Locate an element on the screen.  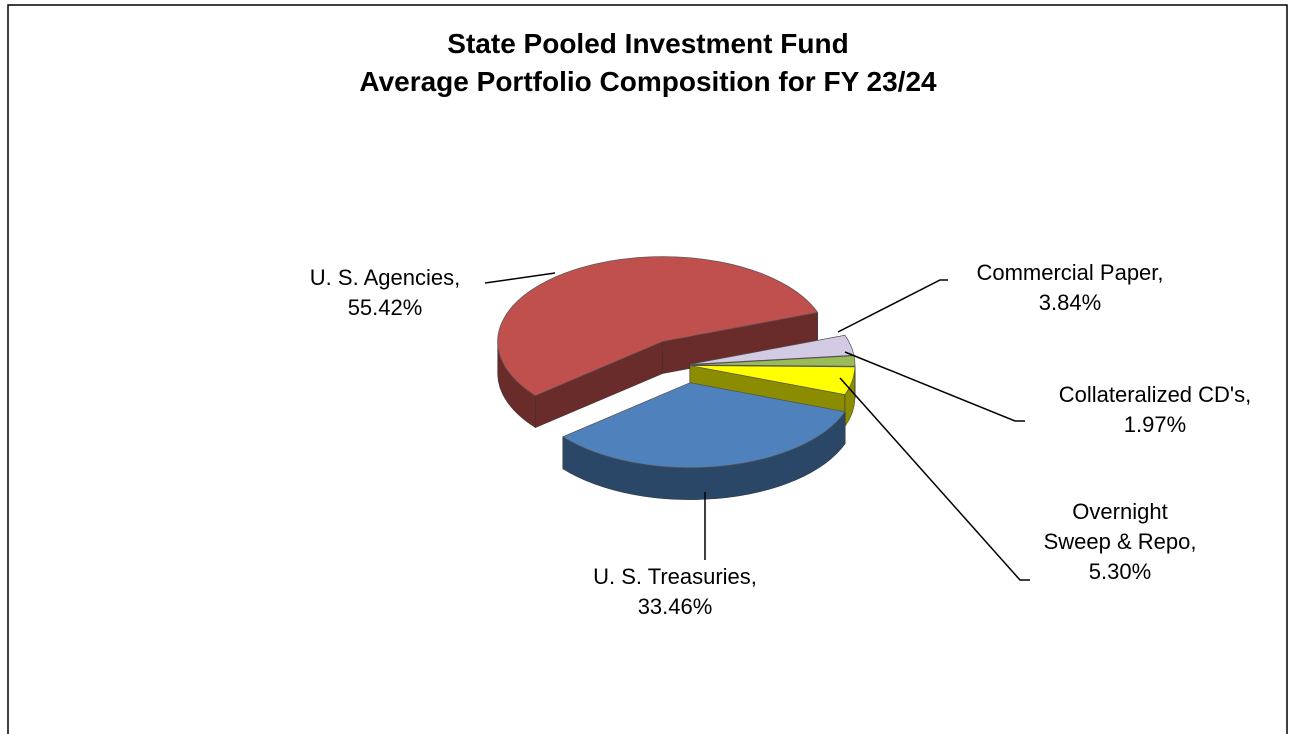
value-label: 5.30% is located at coordinates (1120, 571).